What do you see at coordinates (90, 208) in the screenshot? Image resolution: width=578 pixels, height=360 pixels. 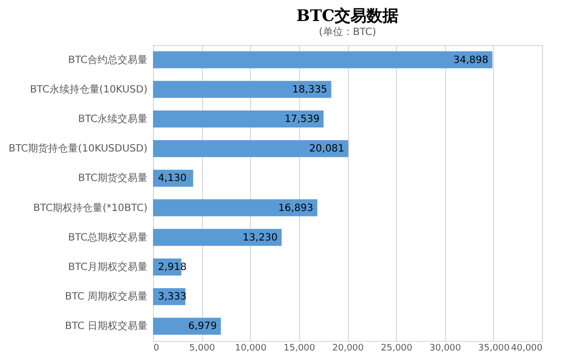 I see `y-tick-label: BTC期权持仓量(*10BTC)` at bounding box center [90, 208].